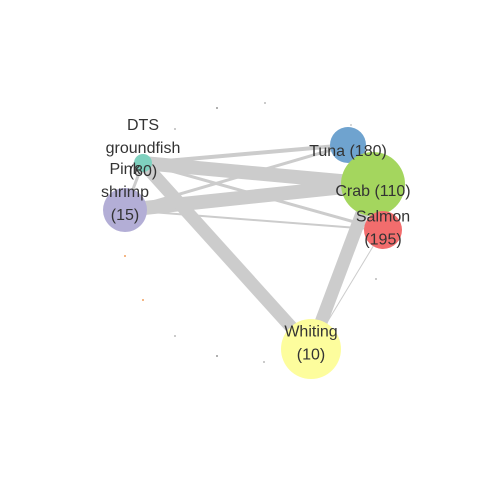 The width and height of the screenshot is (480, 480). I want to click on node-label-tuna: Tuna (180), so click(348, 151).